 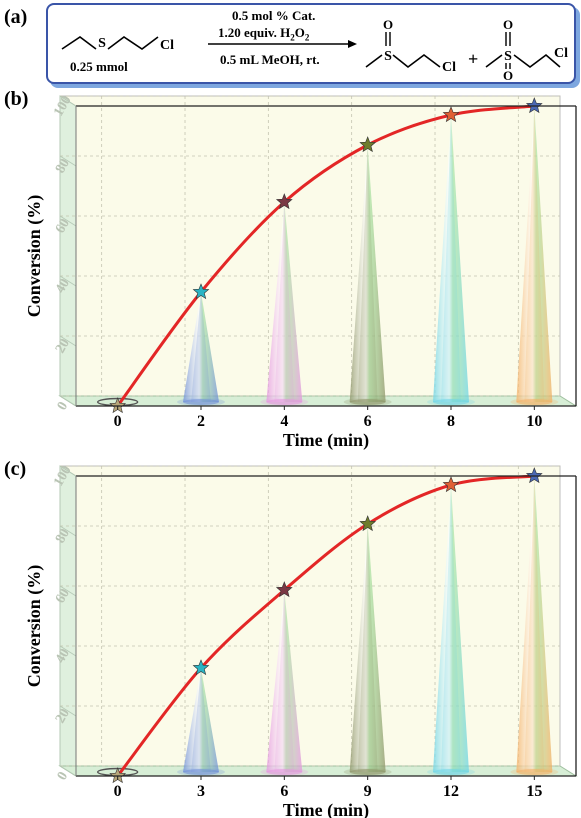 What do you see at coordinates (388, 56) in the screenshot?
I see `sulfoxide-sulfur: S` at bounding box center [388, 56].